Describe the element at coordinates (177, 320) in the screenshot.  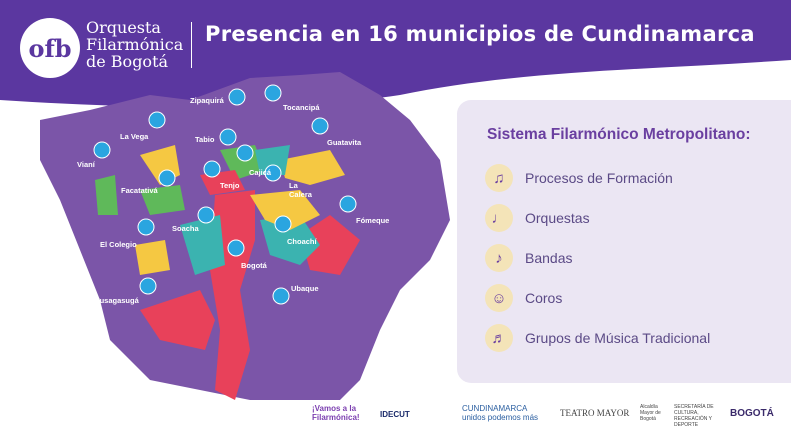
I see `fusagasuga-region` at that location.